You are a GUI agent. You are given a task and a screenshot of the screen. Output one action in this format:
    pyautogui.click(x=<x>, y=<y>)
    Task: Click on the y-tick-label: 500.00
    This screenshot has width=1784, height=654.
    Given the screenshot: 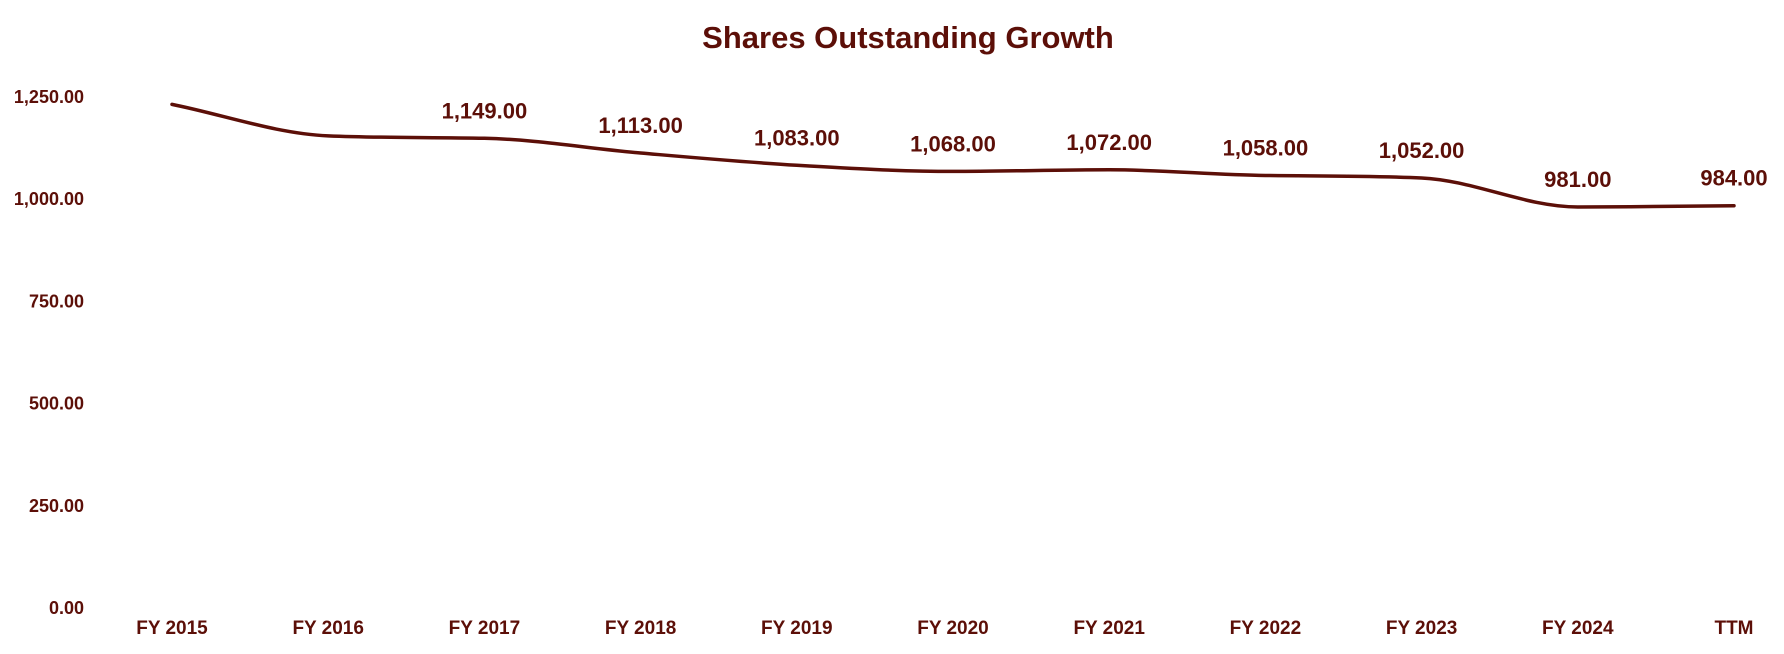 What is the action you would take?
    pyautogui.click(x=56, y=404)
    